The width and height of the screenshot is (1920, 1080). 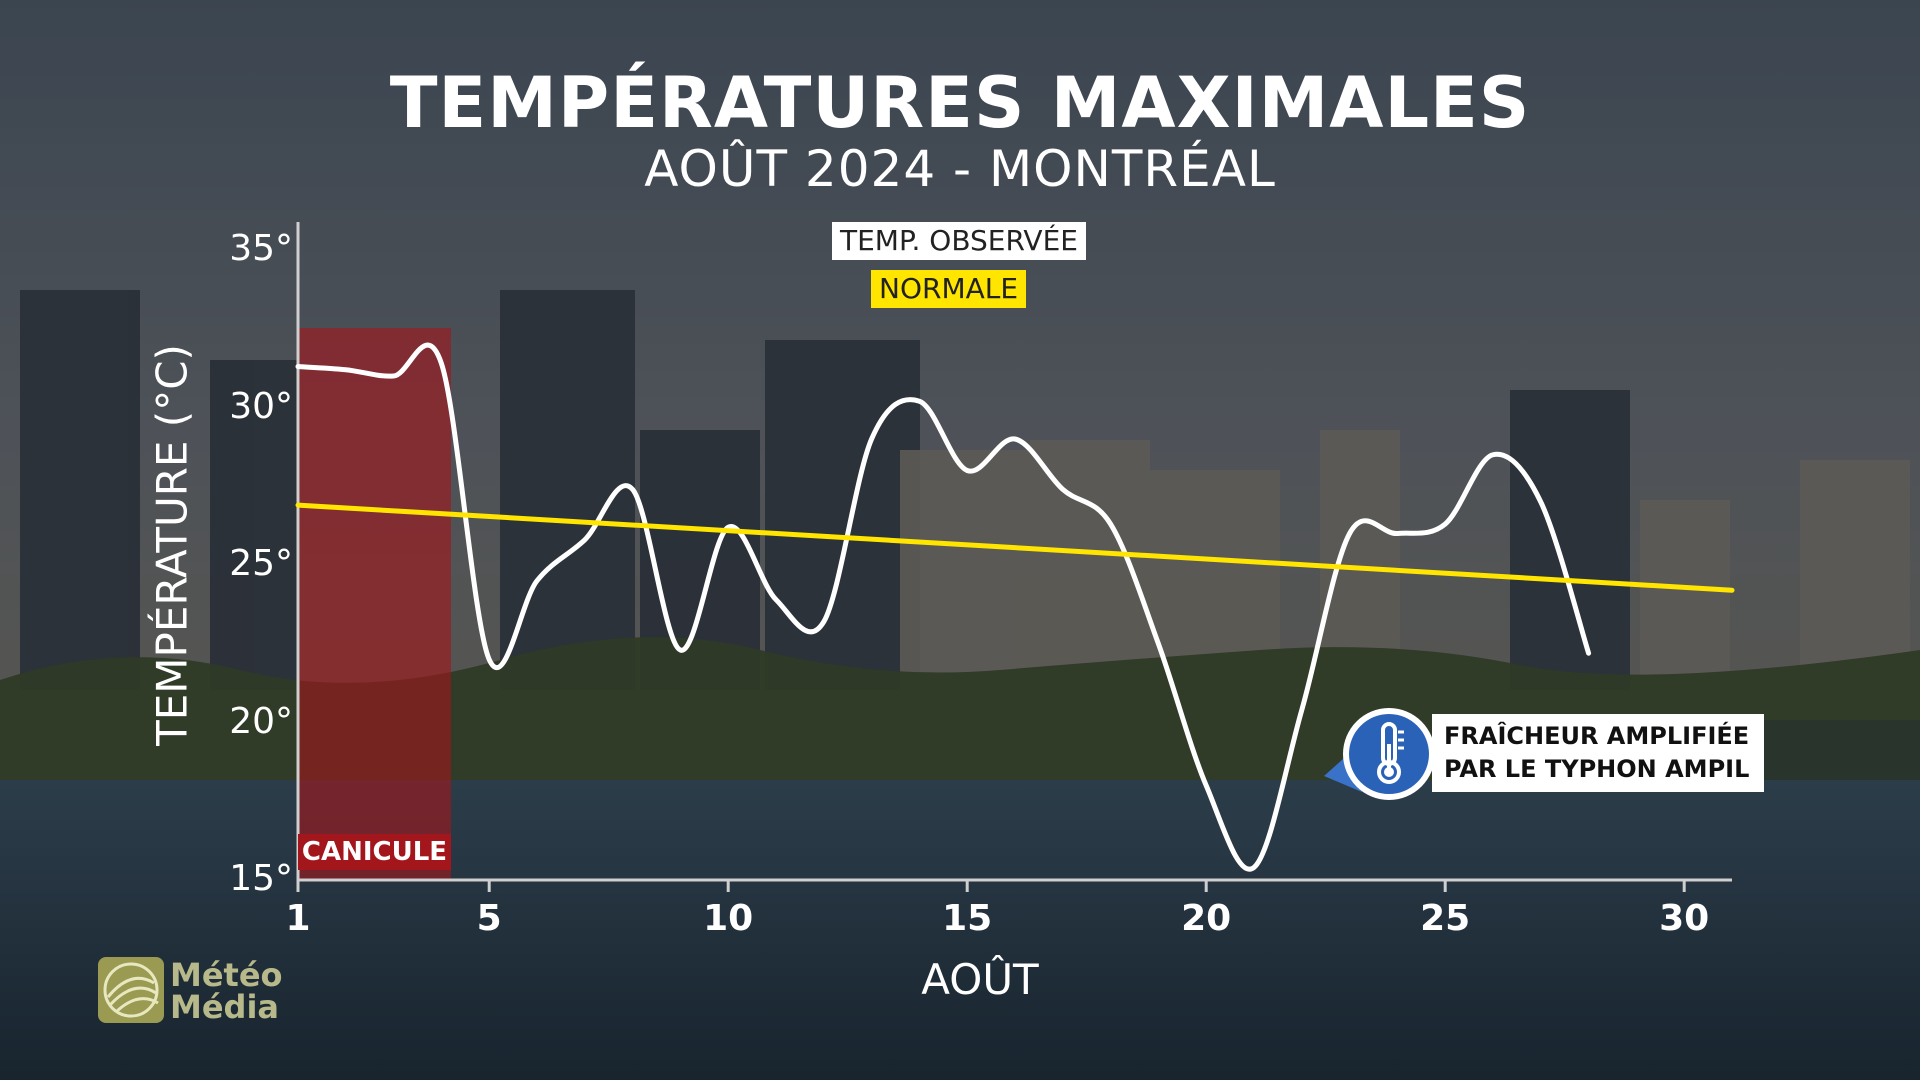 I want to click on thermometer-icon, so click(x=1378, y=754).